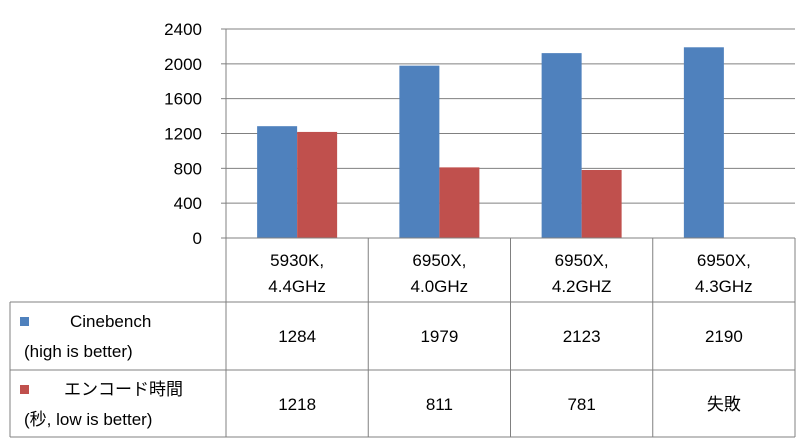 This screenshot has width=806, height=444. Describe the element at coordinates (183, 99) in the screenshot. I see `y-tick-label: 1600` at that location.